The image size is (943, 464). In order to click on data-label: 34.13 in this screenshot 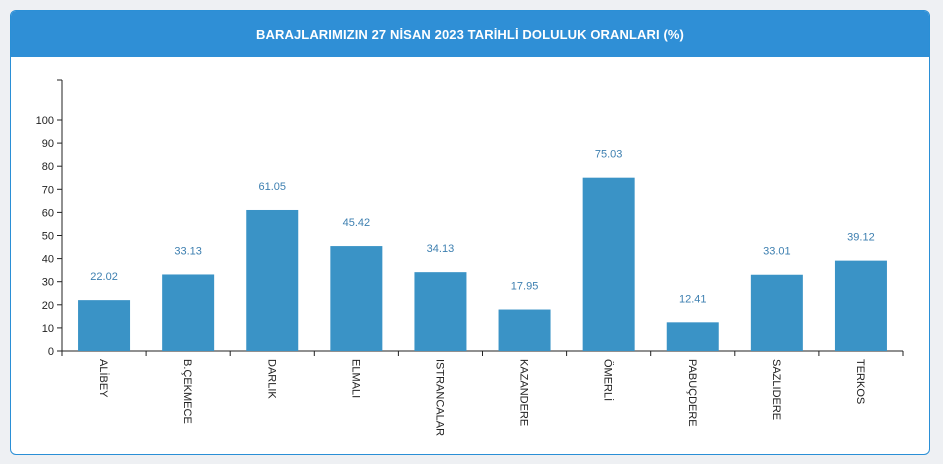, I will do `click(441, 249)`.